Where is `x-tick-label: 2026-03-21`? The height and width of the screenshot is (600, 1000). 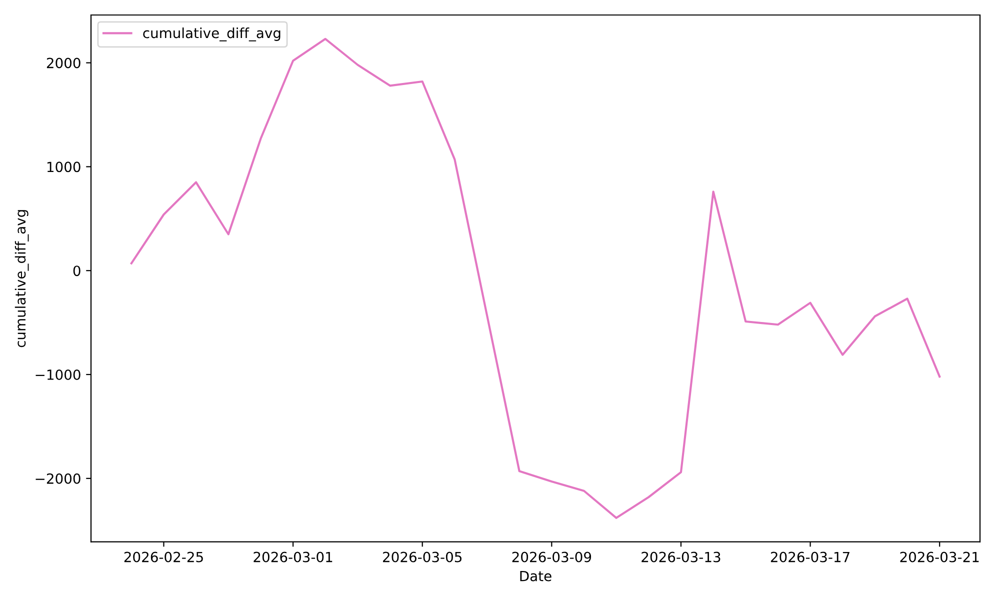
x-tick-label: 2026-03-21 is located at coordinates (939, 557).